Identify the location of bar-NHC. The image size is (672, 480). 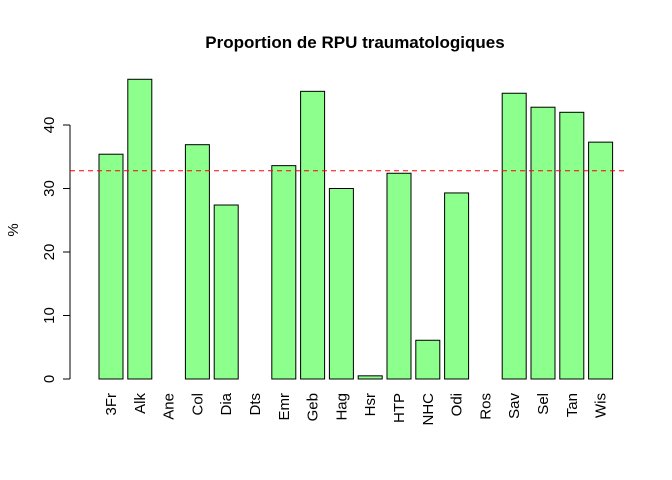
(428, 359).